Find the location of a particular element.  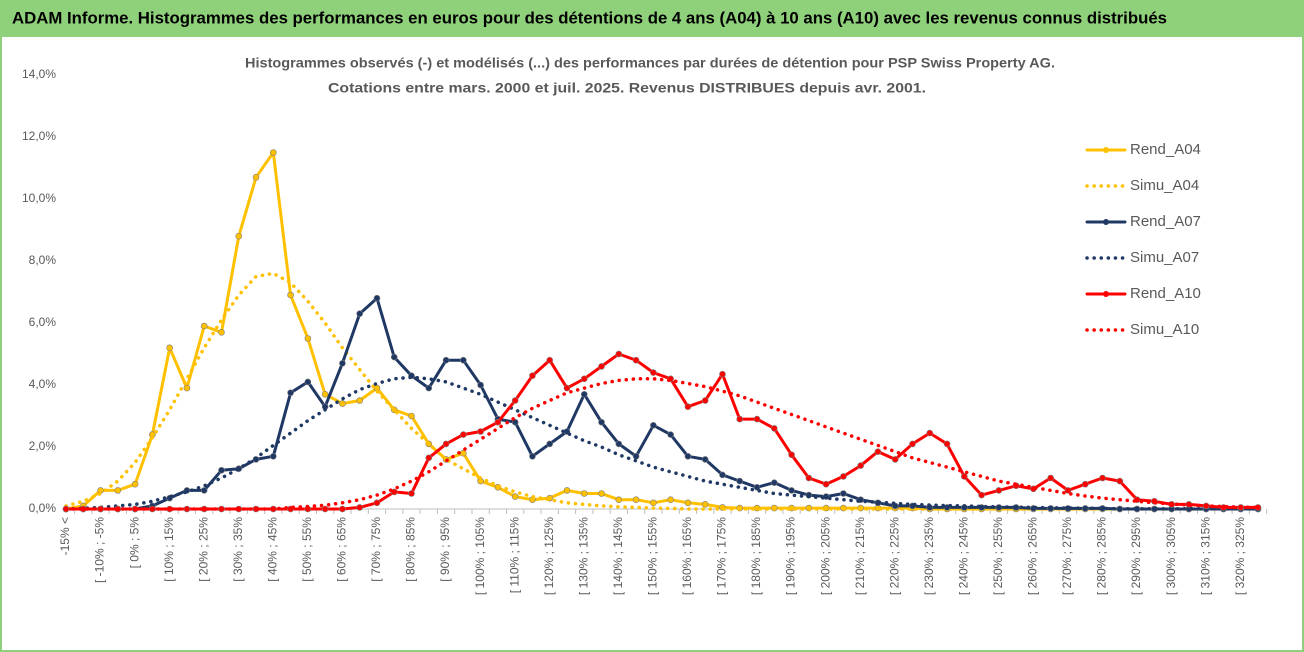

x-tick-label: [ 200% ; 205% is located at coordinates (825, 556).